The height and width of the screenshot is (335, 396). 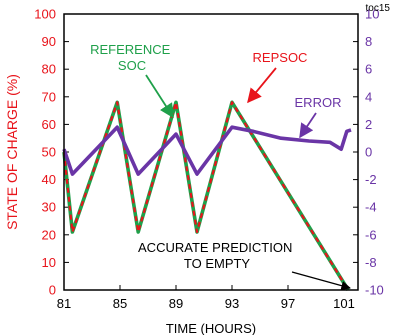 What do you see at coordinates (262, 85) in the screenshot?
I see `repsoc-arrow` at bounding box center [262, 85].